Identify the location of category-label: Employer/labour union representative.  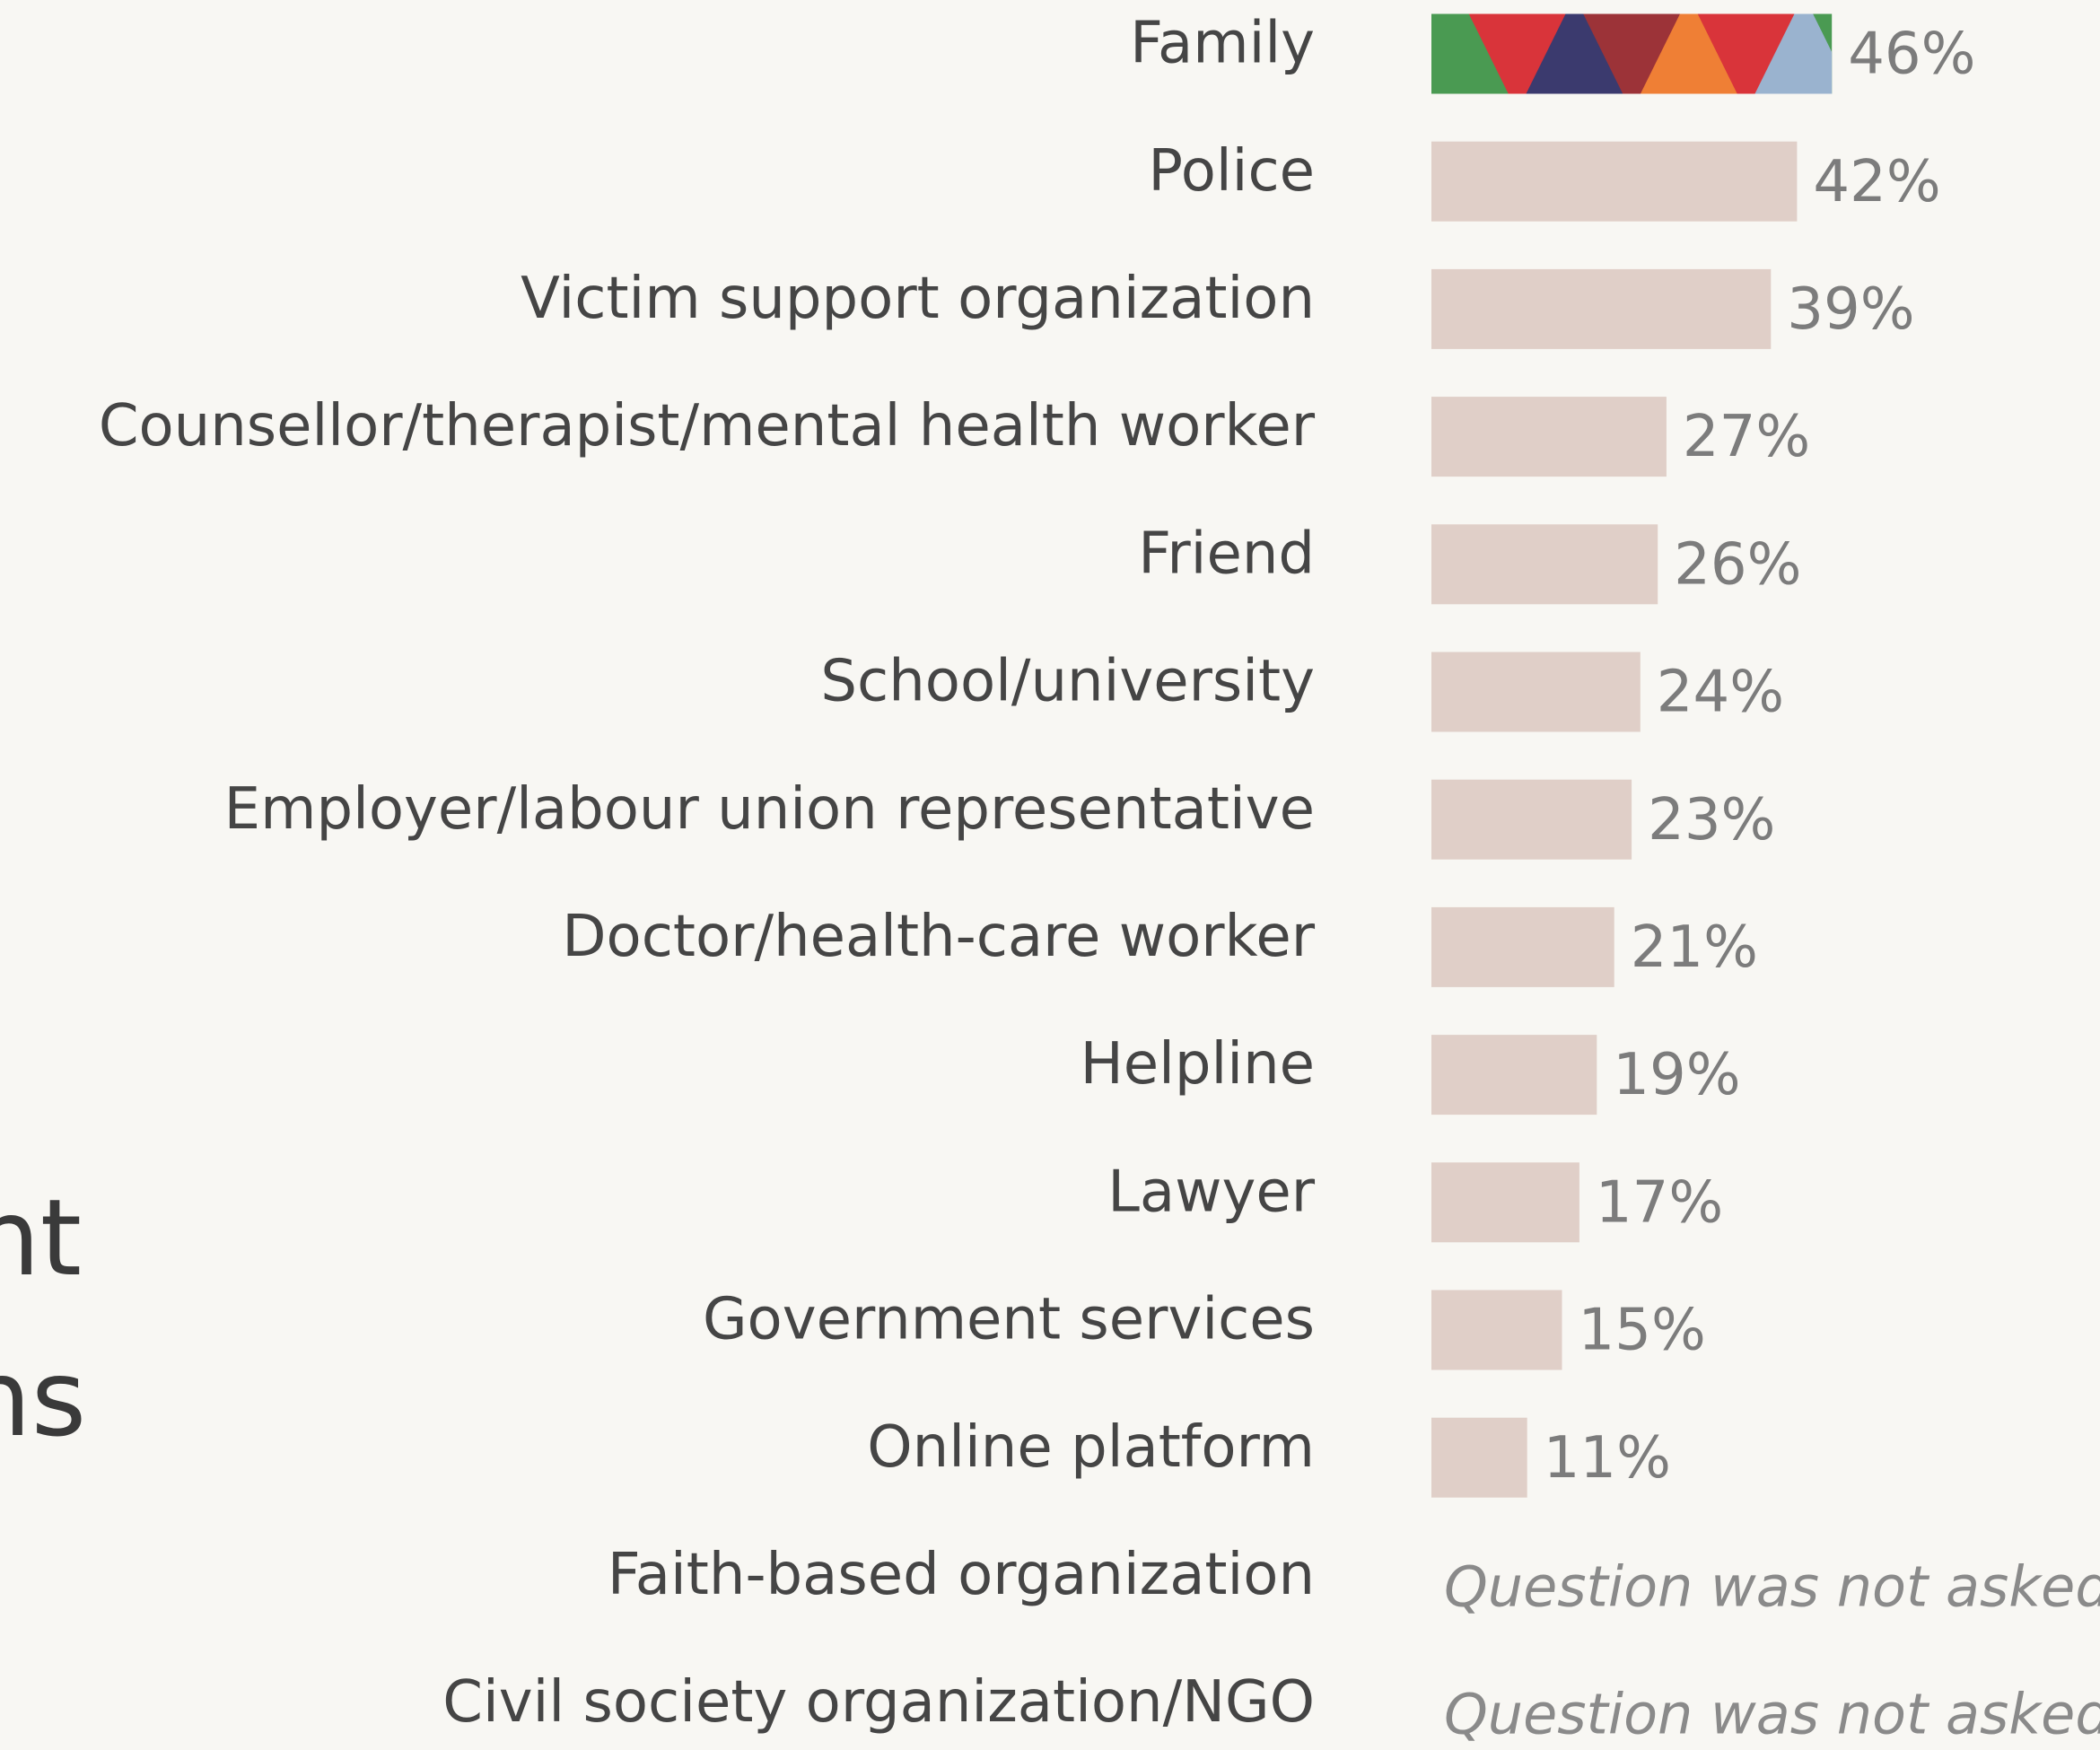
(770, 809).